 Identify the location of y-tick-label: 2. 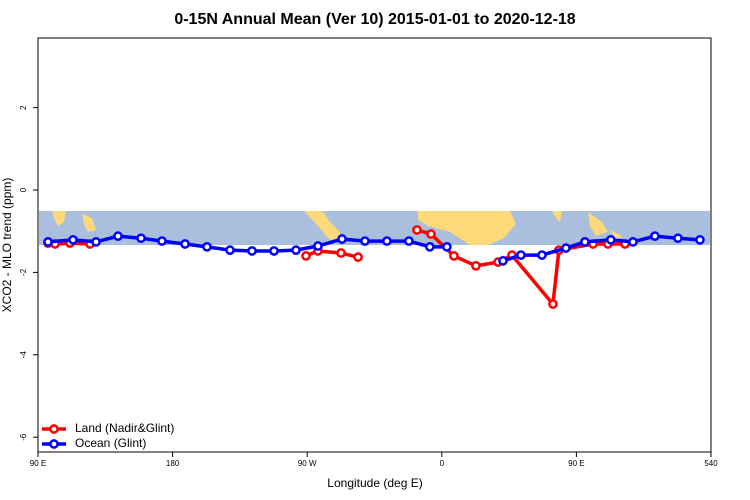
(23, 107).